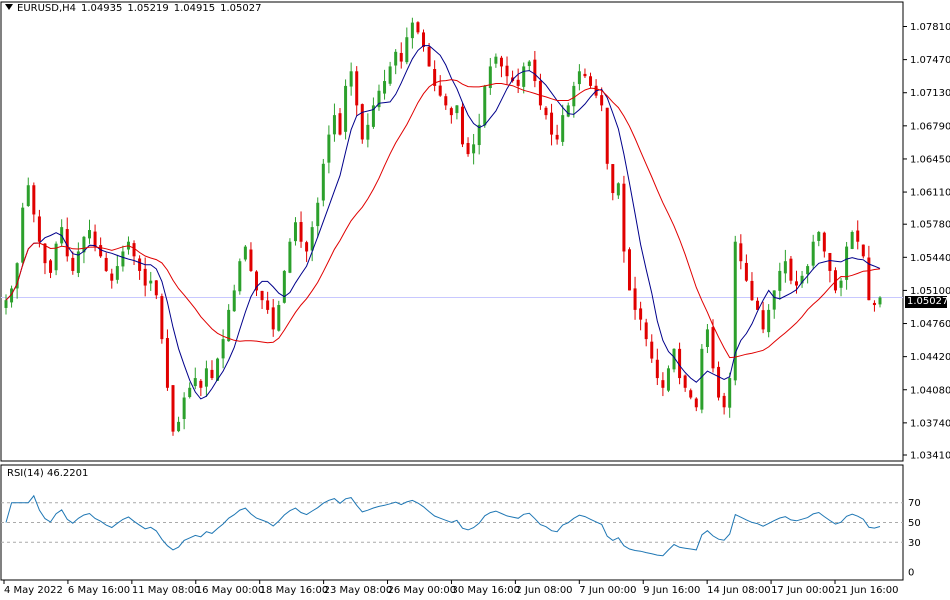 This screenshot has height=600, width=950. What do you see at coordinates (930, 60) in the screenshot?
I see `y-tick-label: 1.07470` at bounding box center [930, 60].